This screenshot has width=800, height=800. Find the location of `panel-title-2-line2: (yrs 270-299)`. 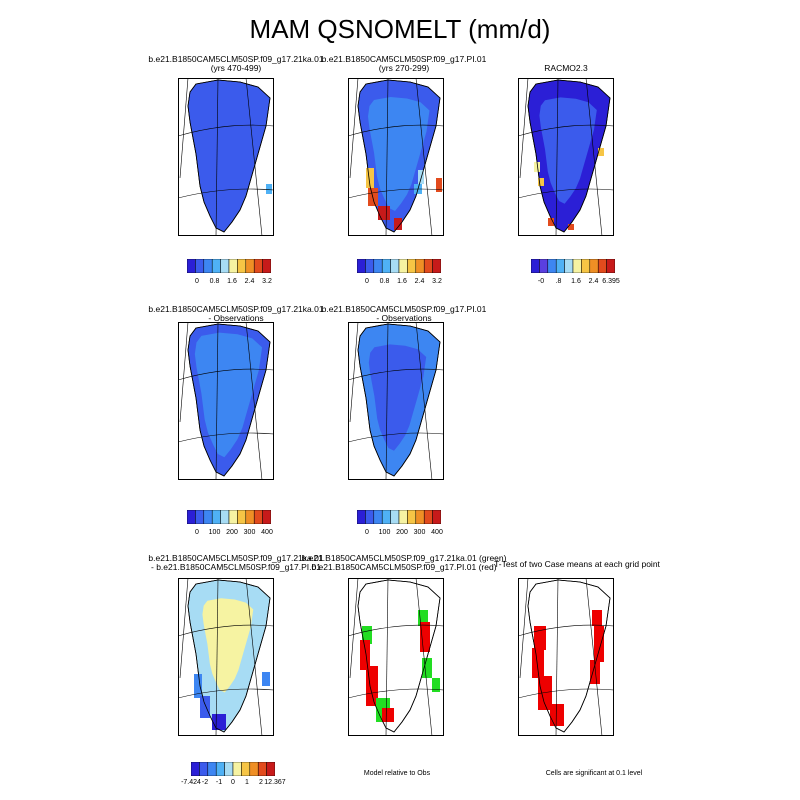

panel-title-2-line2: (yrs 270-299) is located at coordinates (404, 68).